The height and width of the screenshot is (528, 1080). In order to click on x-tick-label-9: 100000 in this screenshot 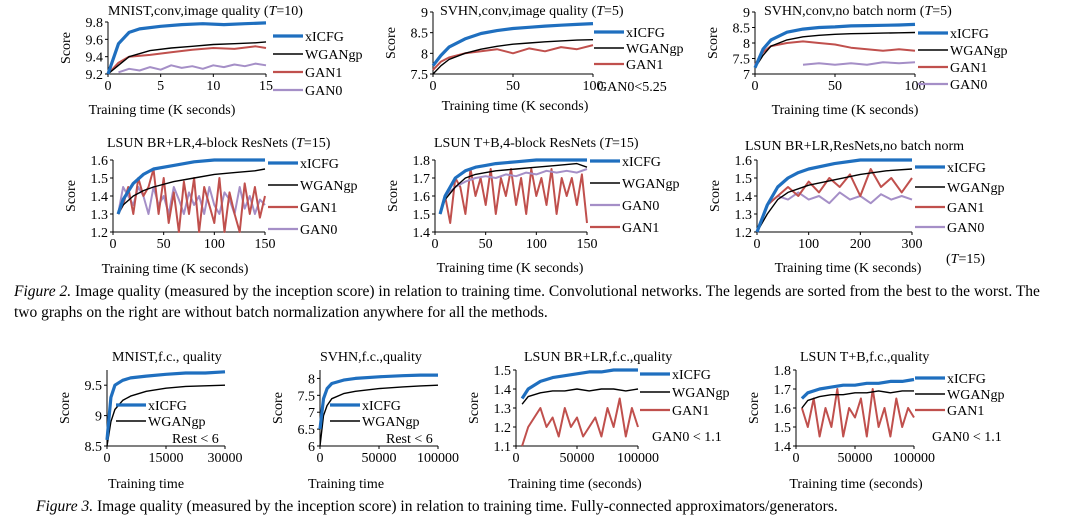, I will do `click(638, 458)`.